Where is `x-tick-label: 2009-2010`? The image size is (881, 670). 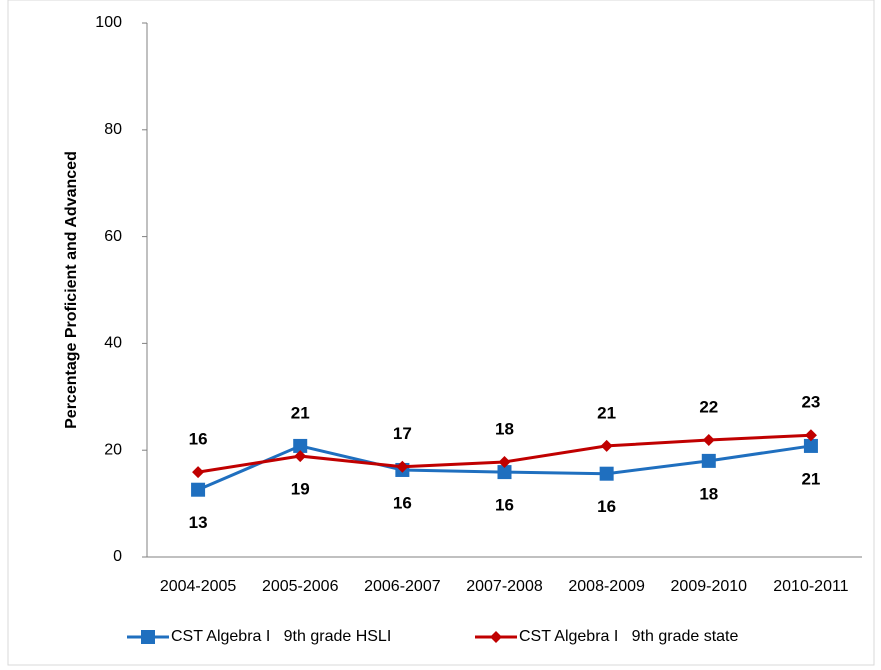
x-tick-label: 2009-2010 is located at coordinates (709, 586).